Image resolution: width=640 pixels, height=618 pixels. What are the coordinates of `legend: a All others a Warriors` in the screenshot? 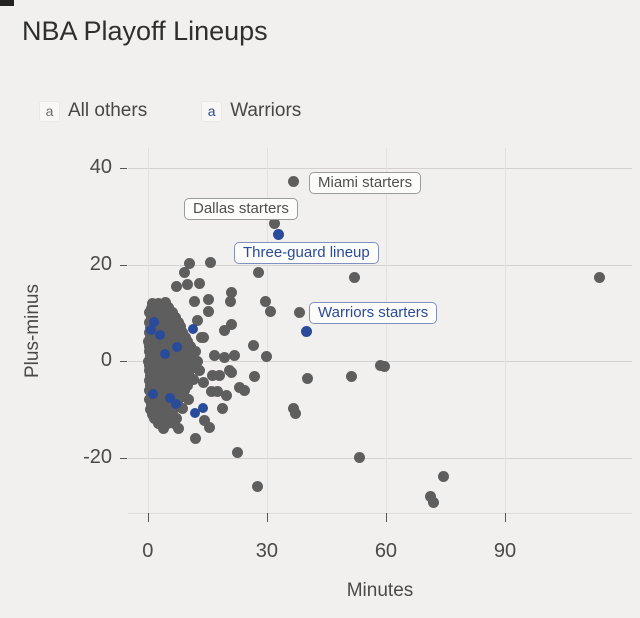 It's located at (170, 111).